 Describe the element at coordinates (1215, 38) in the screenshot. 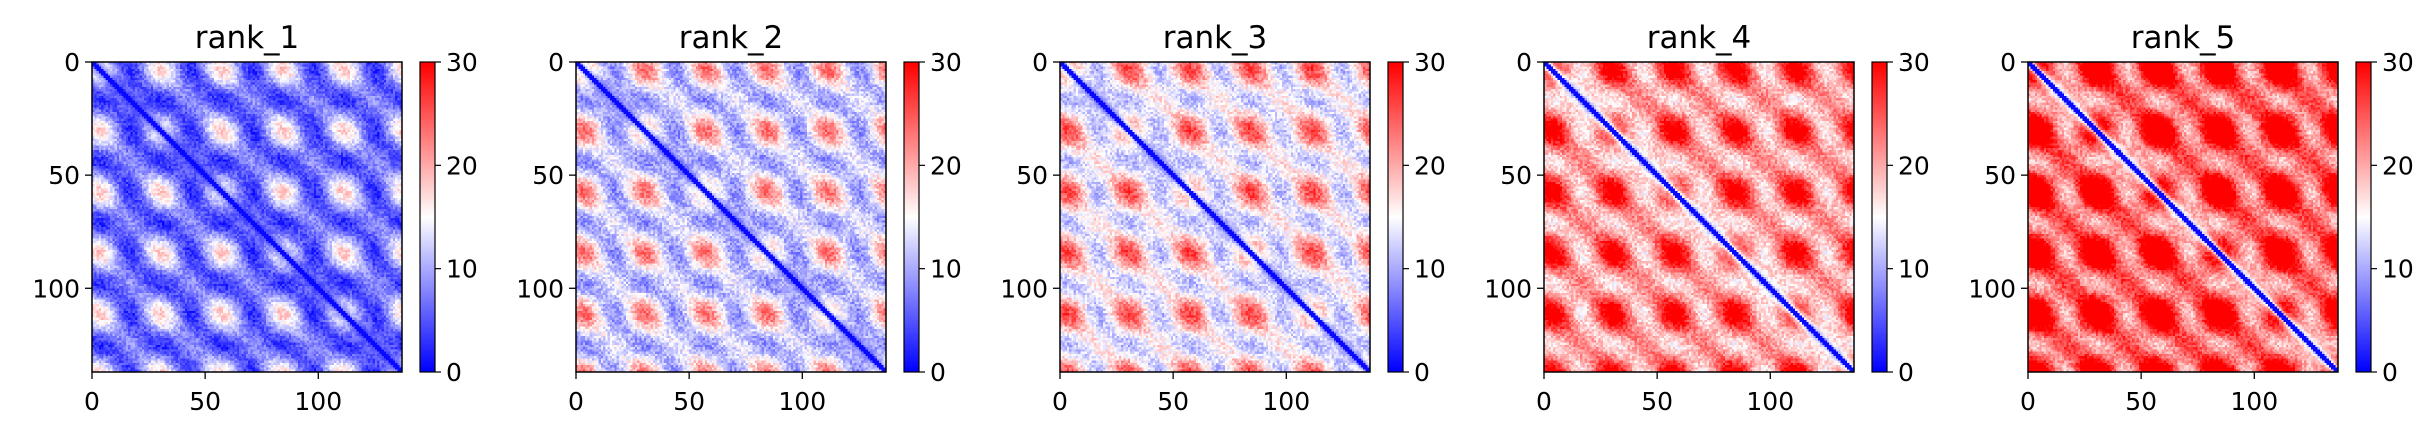

I see `chart-title: rank_3` at that location.